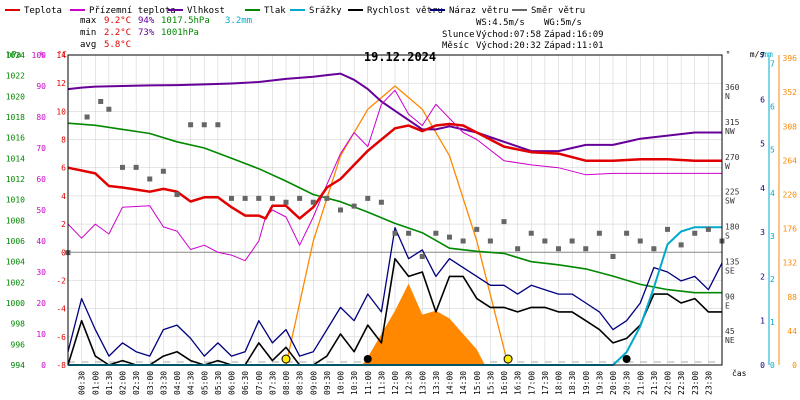 This screenshot has width=800, height=400. I want to click on tick-time: 02:00, so click(123, 383).